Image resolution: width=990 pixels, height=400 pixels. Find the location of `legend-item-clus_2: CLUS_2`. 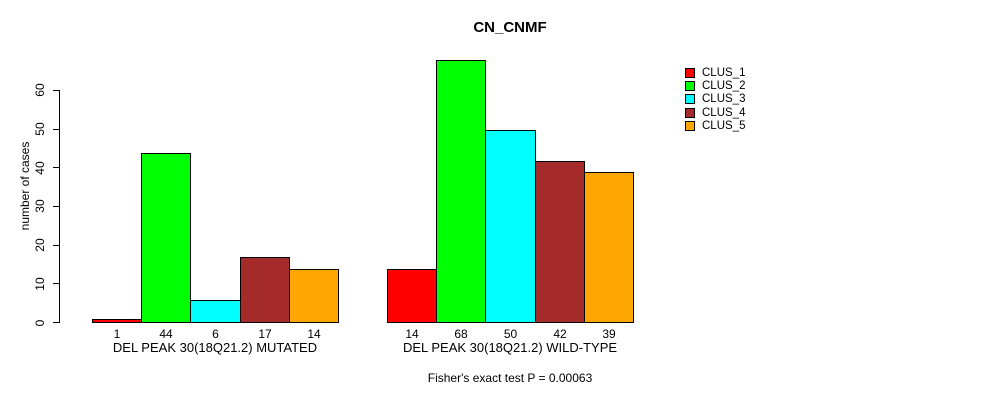

legend-item-clus_2: CLUS_2 is located at coordinates (715, 85).